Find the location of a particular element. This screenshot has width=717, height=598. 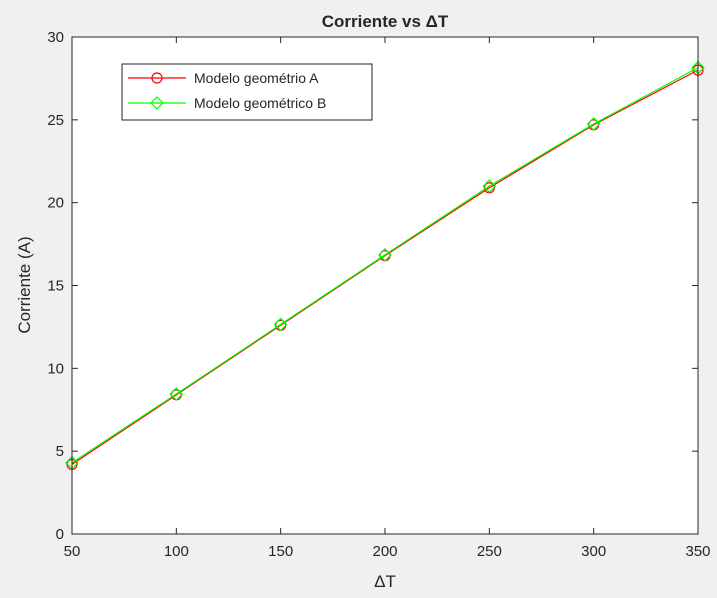

y-tick-label: 30 is located at coordinates (55, 37).